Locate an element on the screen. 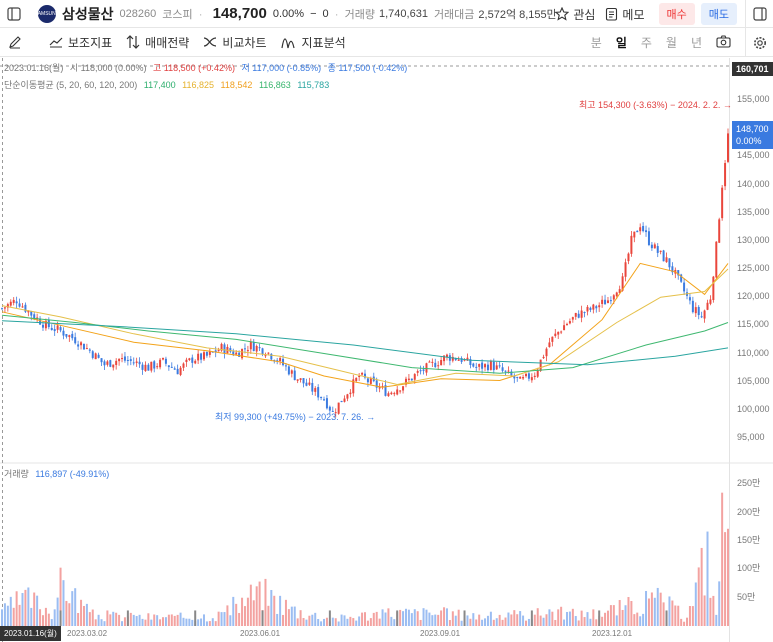 The width and height of the screenshot is (773, 642). stock-name: 삼성물산 is located at coordinates (88, 13).